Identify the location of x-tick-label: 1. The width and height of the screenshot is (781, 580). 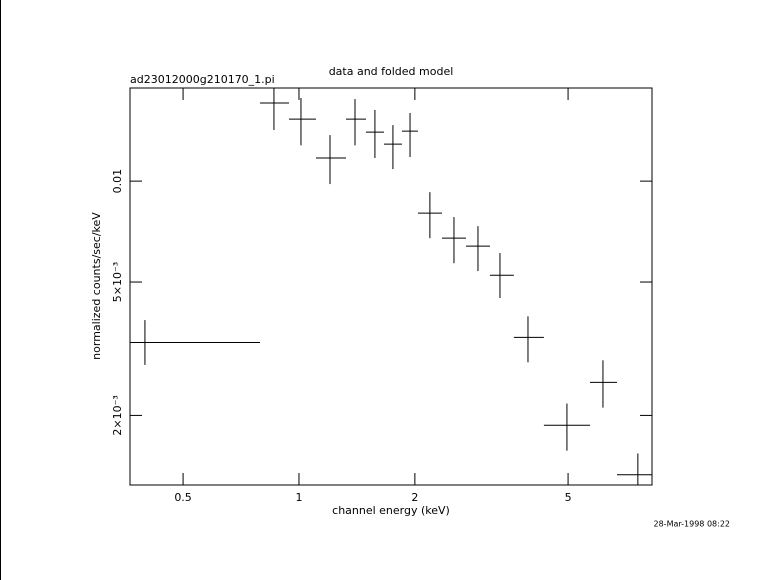
(298, 497).